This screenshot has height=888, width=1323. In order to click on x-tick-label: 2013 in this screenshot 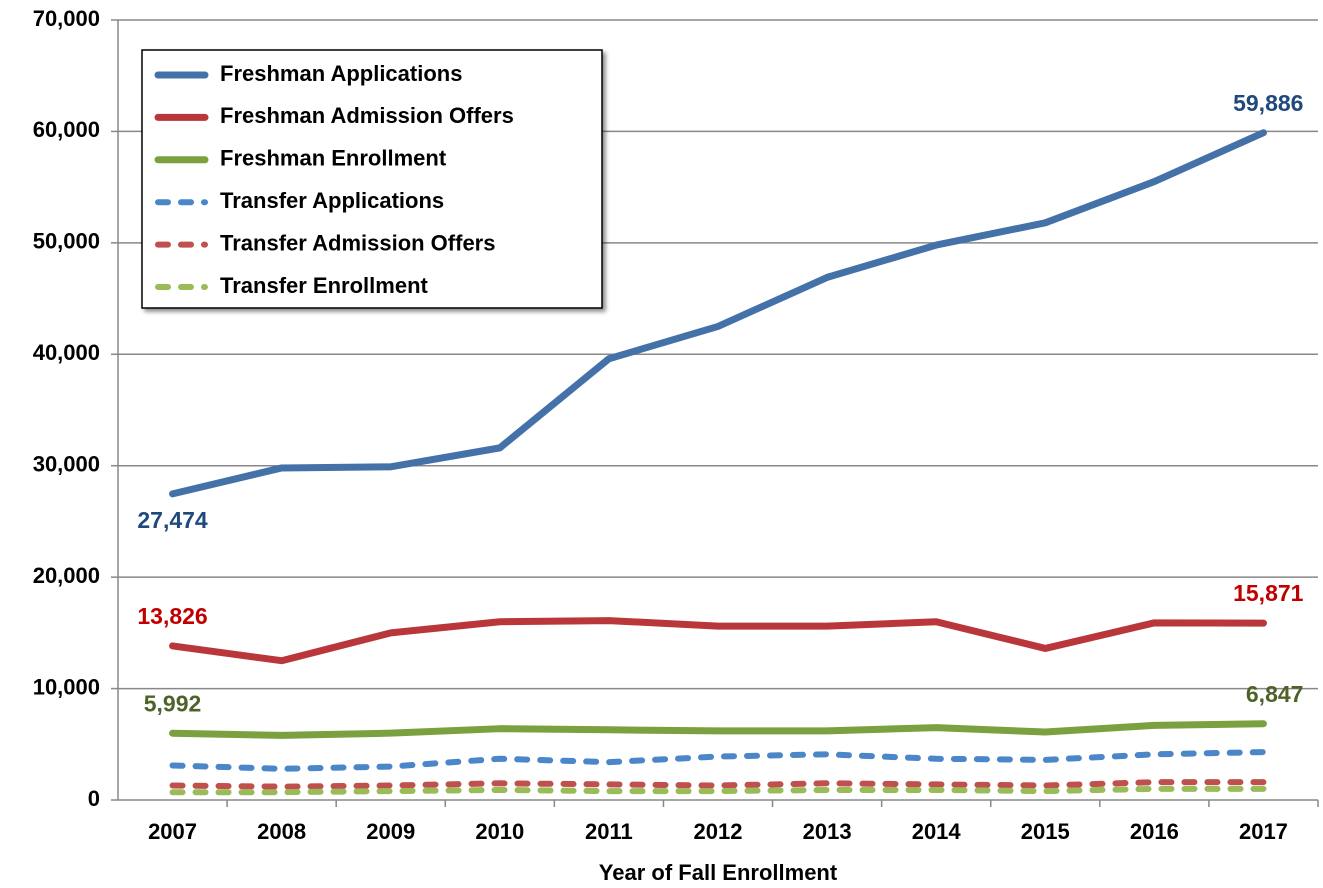, I will do `click(827, 831)`.